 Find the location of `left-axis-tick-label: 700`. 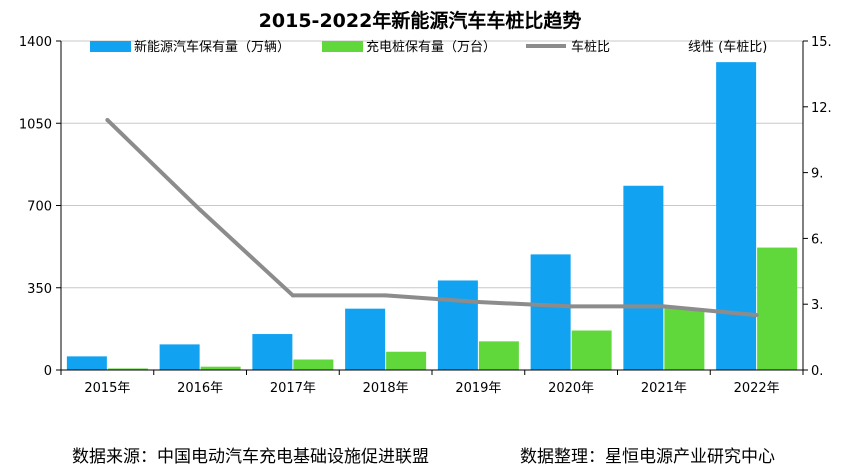

left-axis-tick-label: 700 is located at coordinates (39, 207).